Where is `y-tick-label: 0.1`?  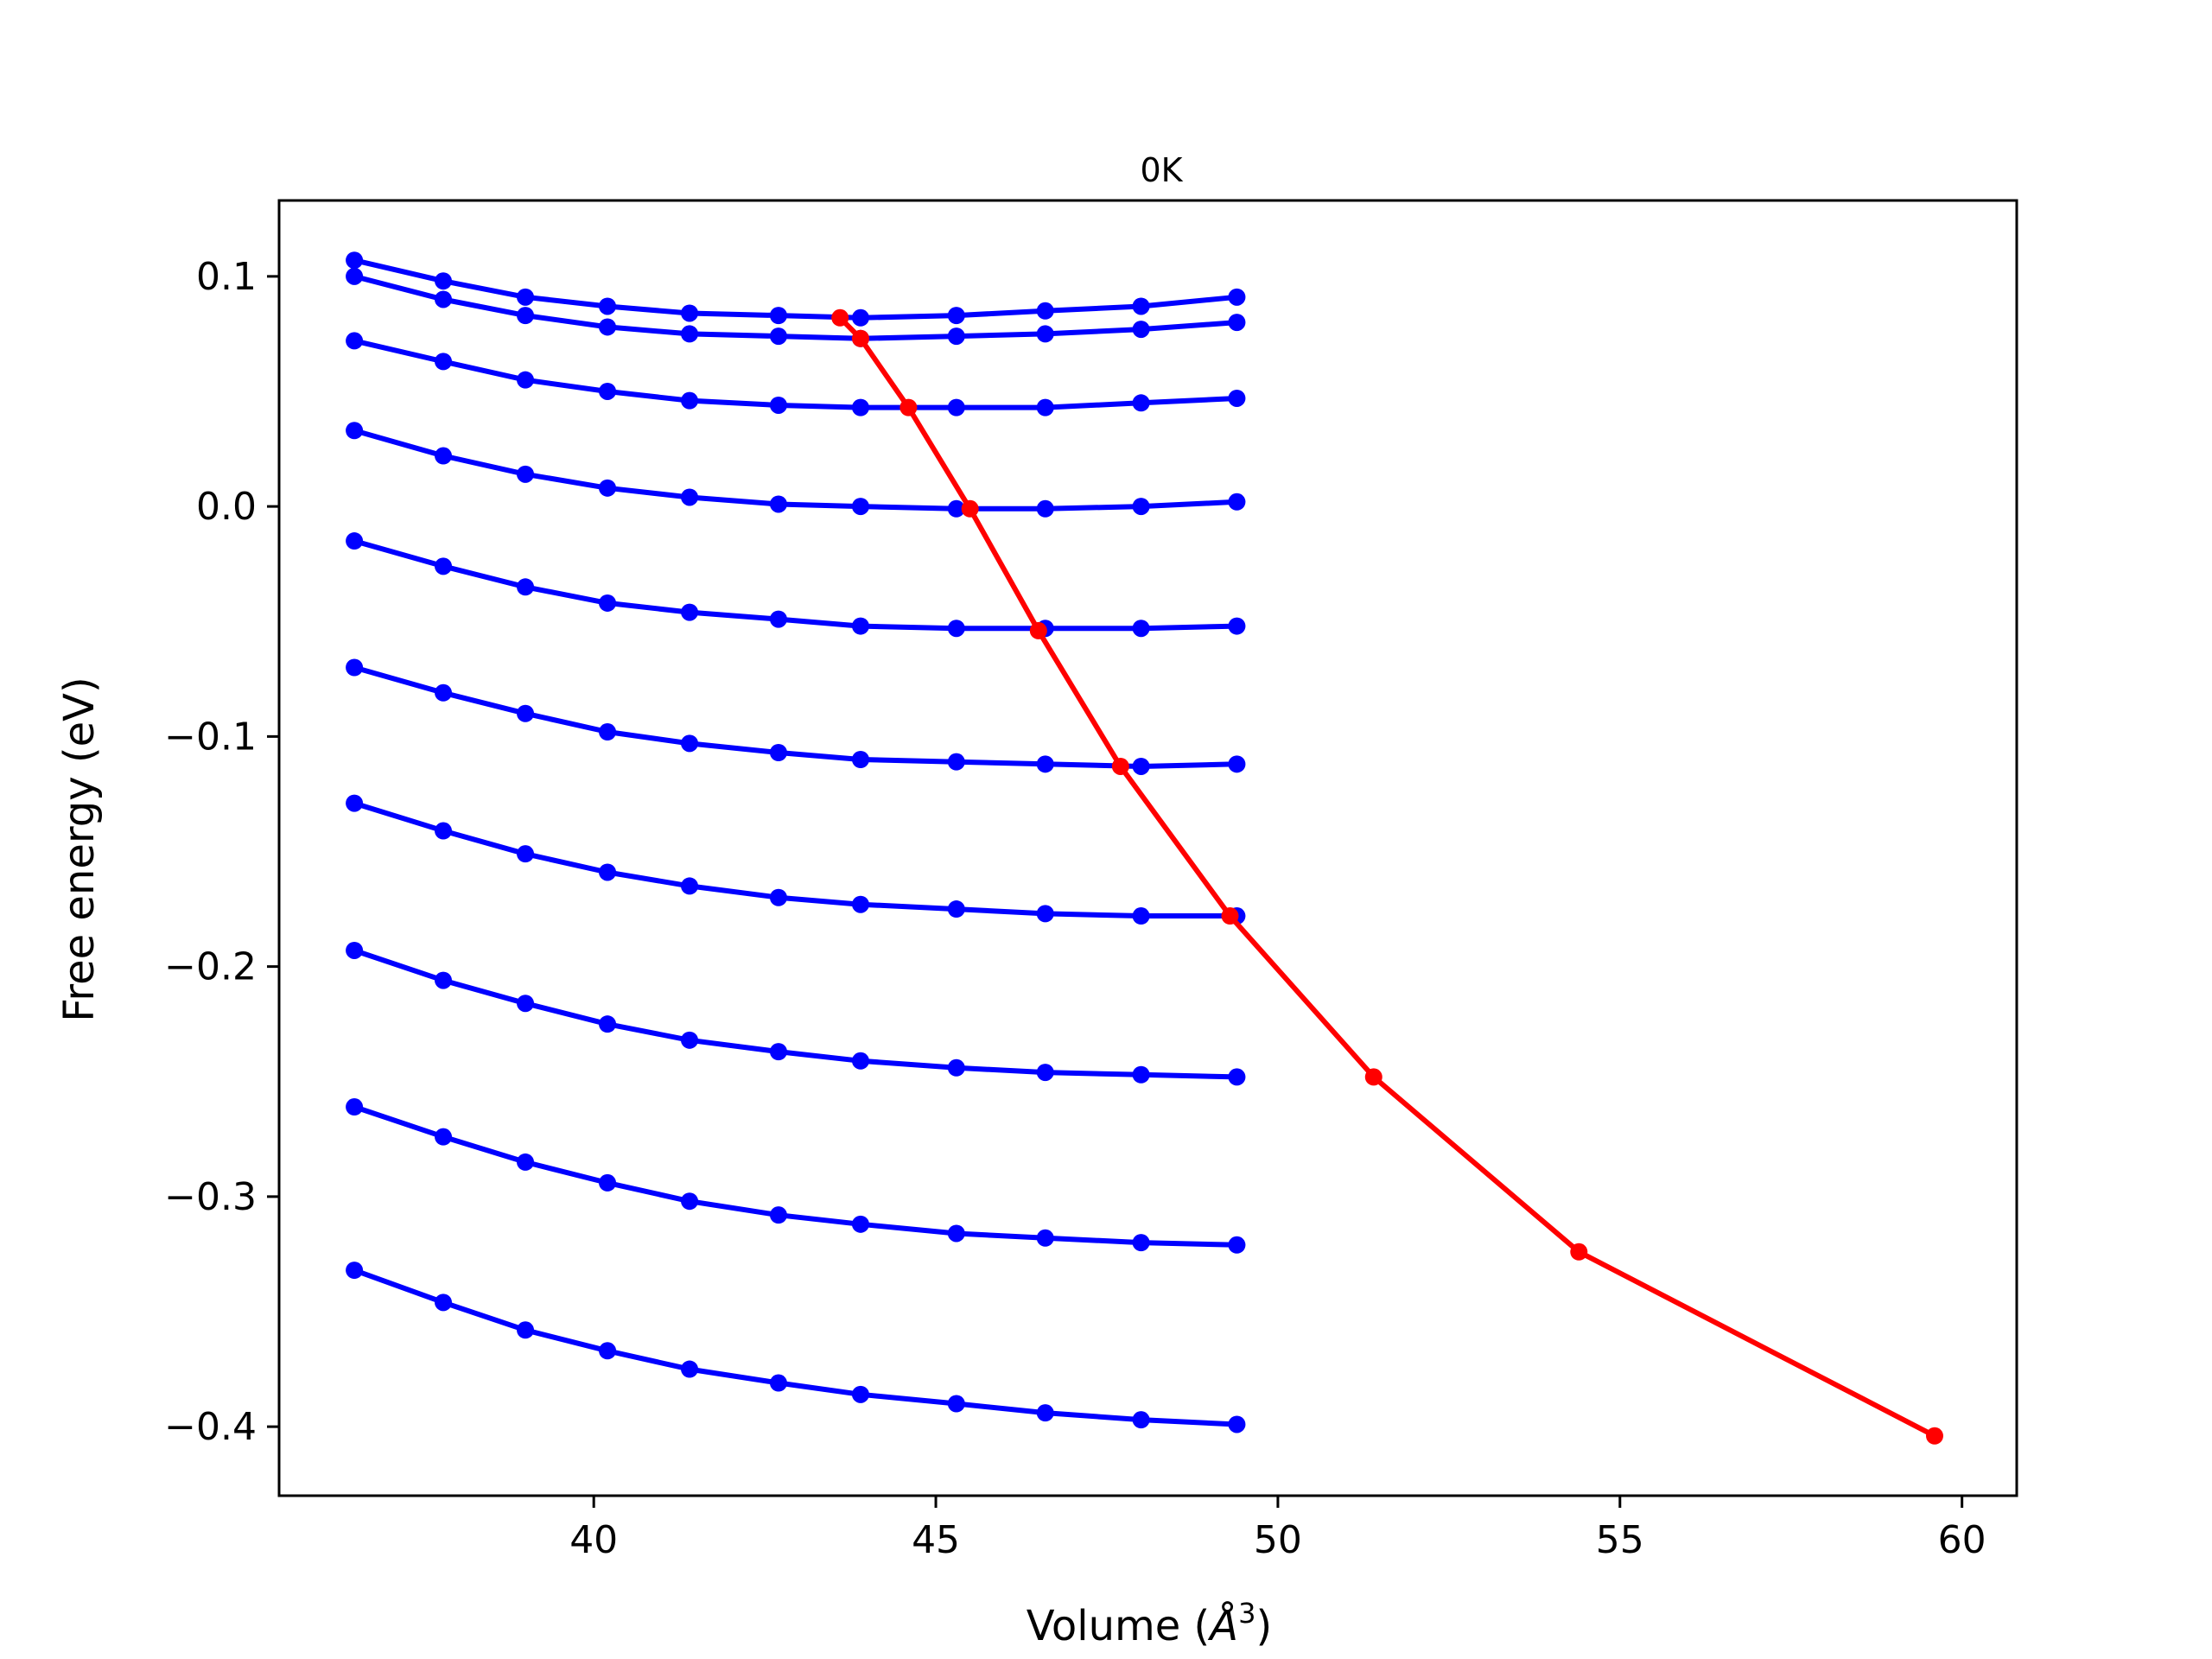
y-tick-label: 0.1 is located at coordinates (226, 277).